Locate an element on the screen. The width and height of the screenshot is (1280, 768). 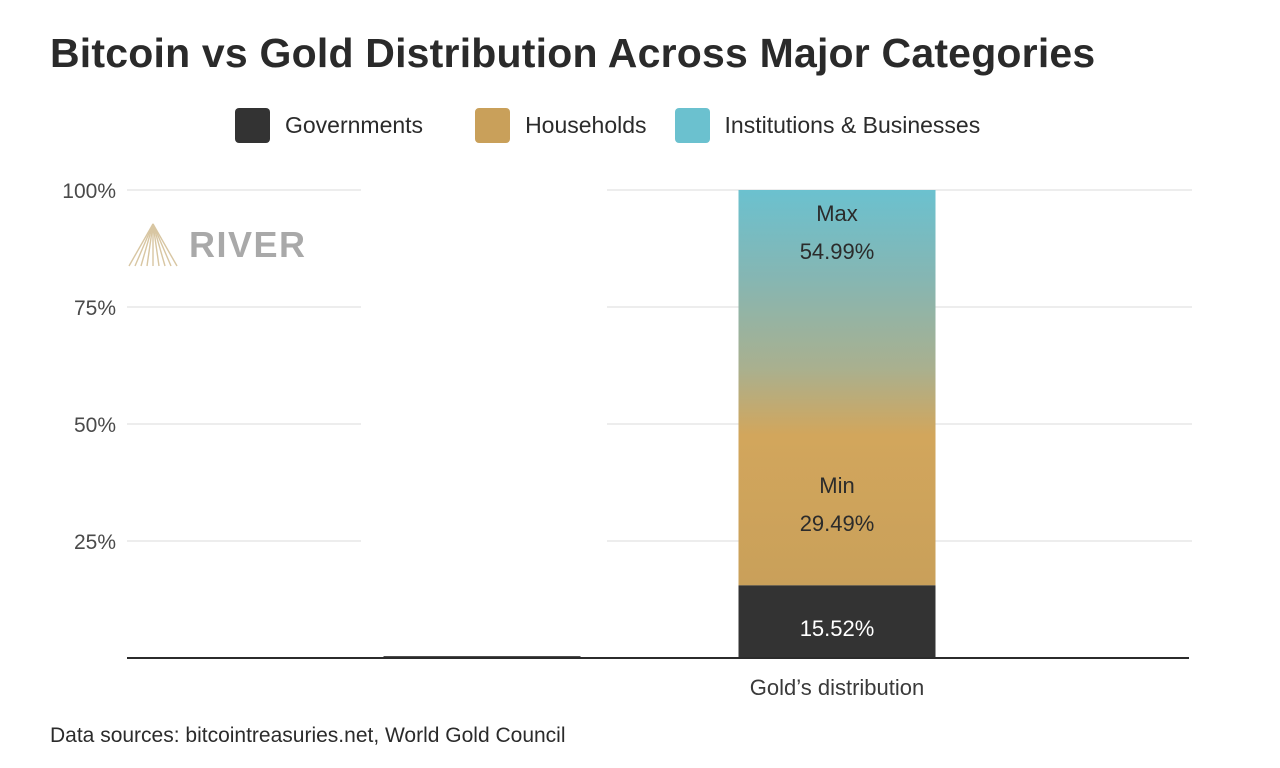
bar-segment-governments is located at coordinates (837, 621).